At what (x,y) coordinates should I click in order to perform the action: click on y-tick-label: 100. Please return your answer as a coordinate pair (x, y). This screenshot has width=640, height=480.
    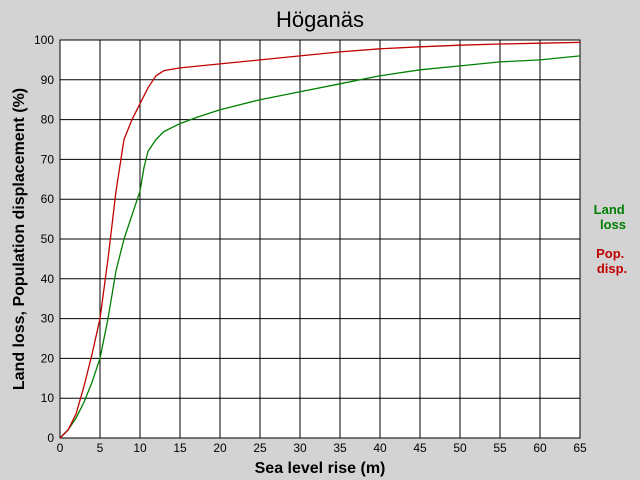
    Looking at the image, I should click on (44, 40).